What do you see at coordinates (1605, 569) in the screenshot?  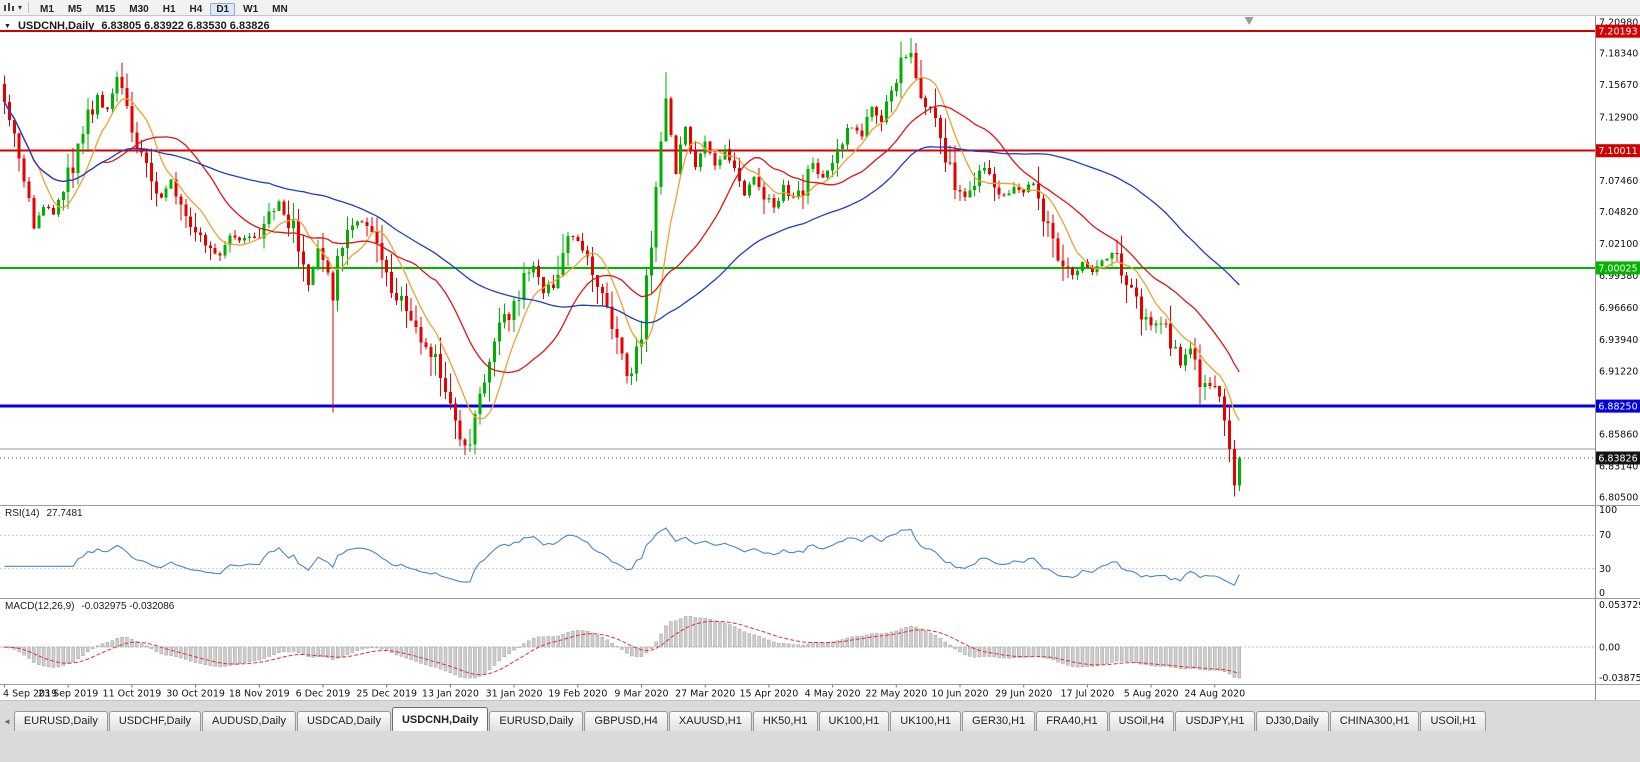 I see `rsi-scale-label: 30` at bounding box center [1605, 569].